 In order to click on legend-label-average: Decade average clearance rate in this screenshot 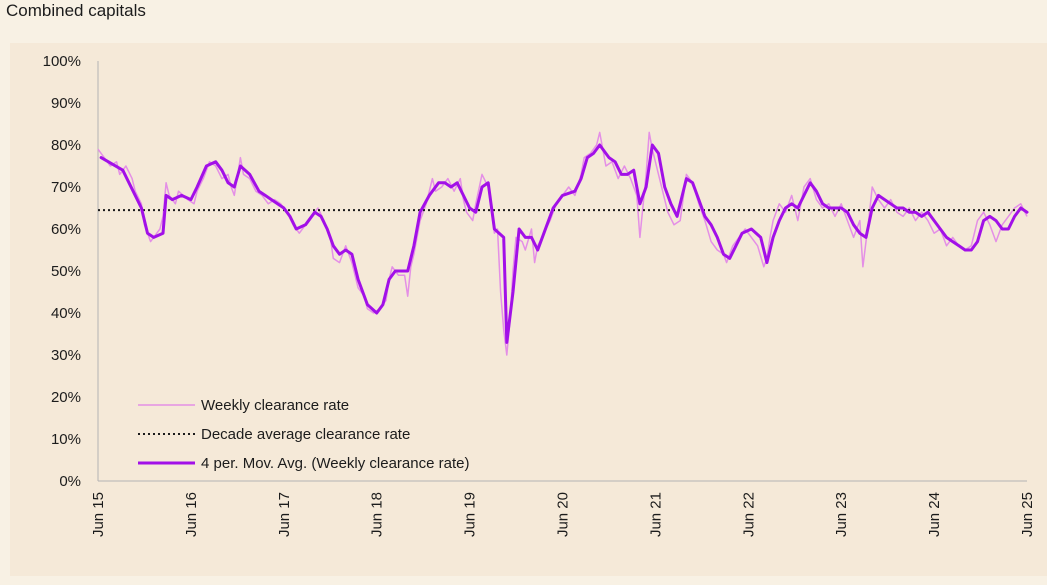, I will do `click(305, 434)`.